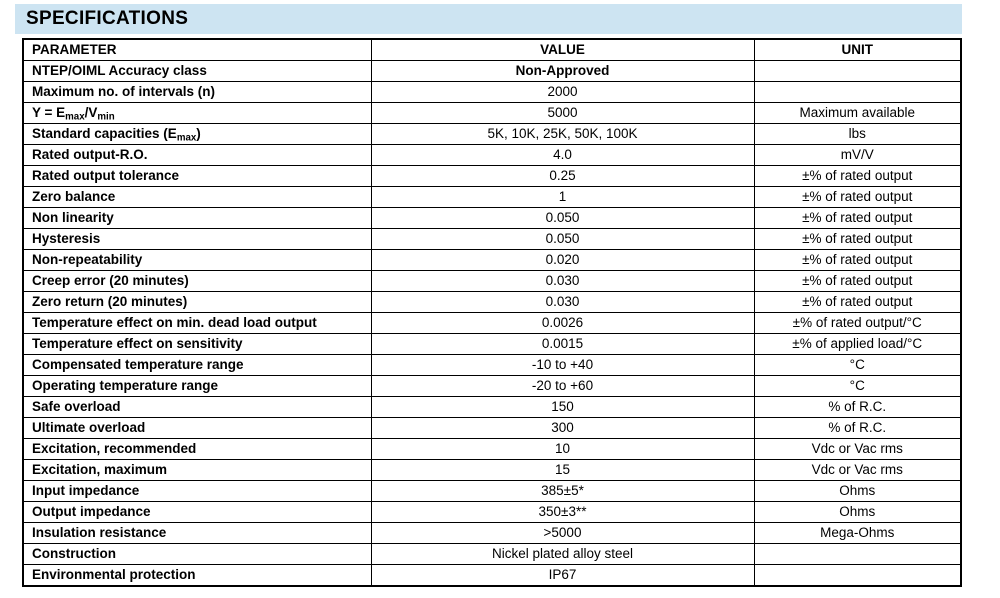  I want to click on parameter-cell: Hysteresis, so click(197, 239).